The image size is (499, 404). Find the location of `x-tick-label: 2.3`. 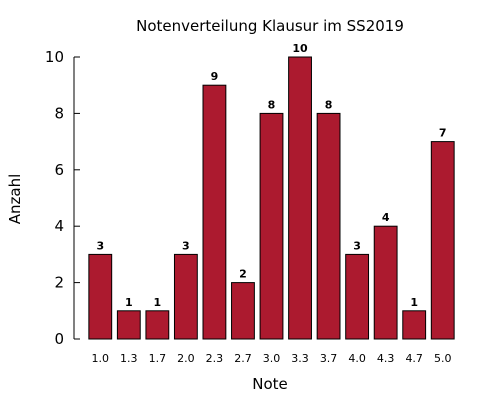

x-tick-label: 2.3 is located at coordinates (215, 358).